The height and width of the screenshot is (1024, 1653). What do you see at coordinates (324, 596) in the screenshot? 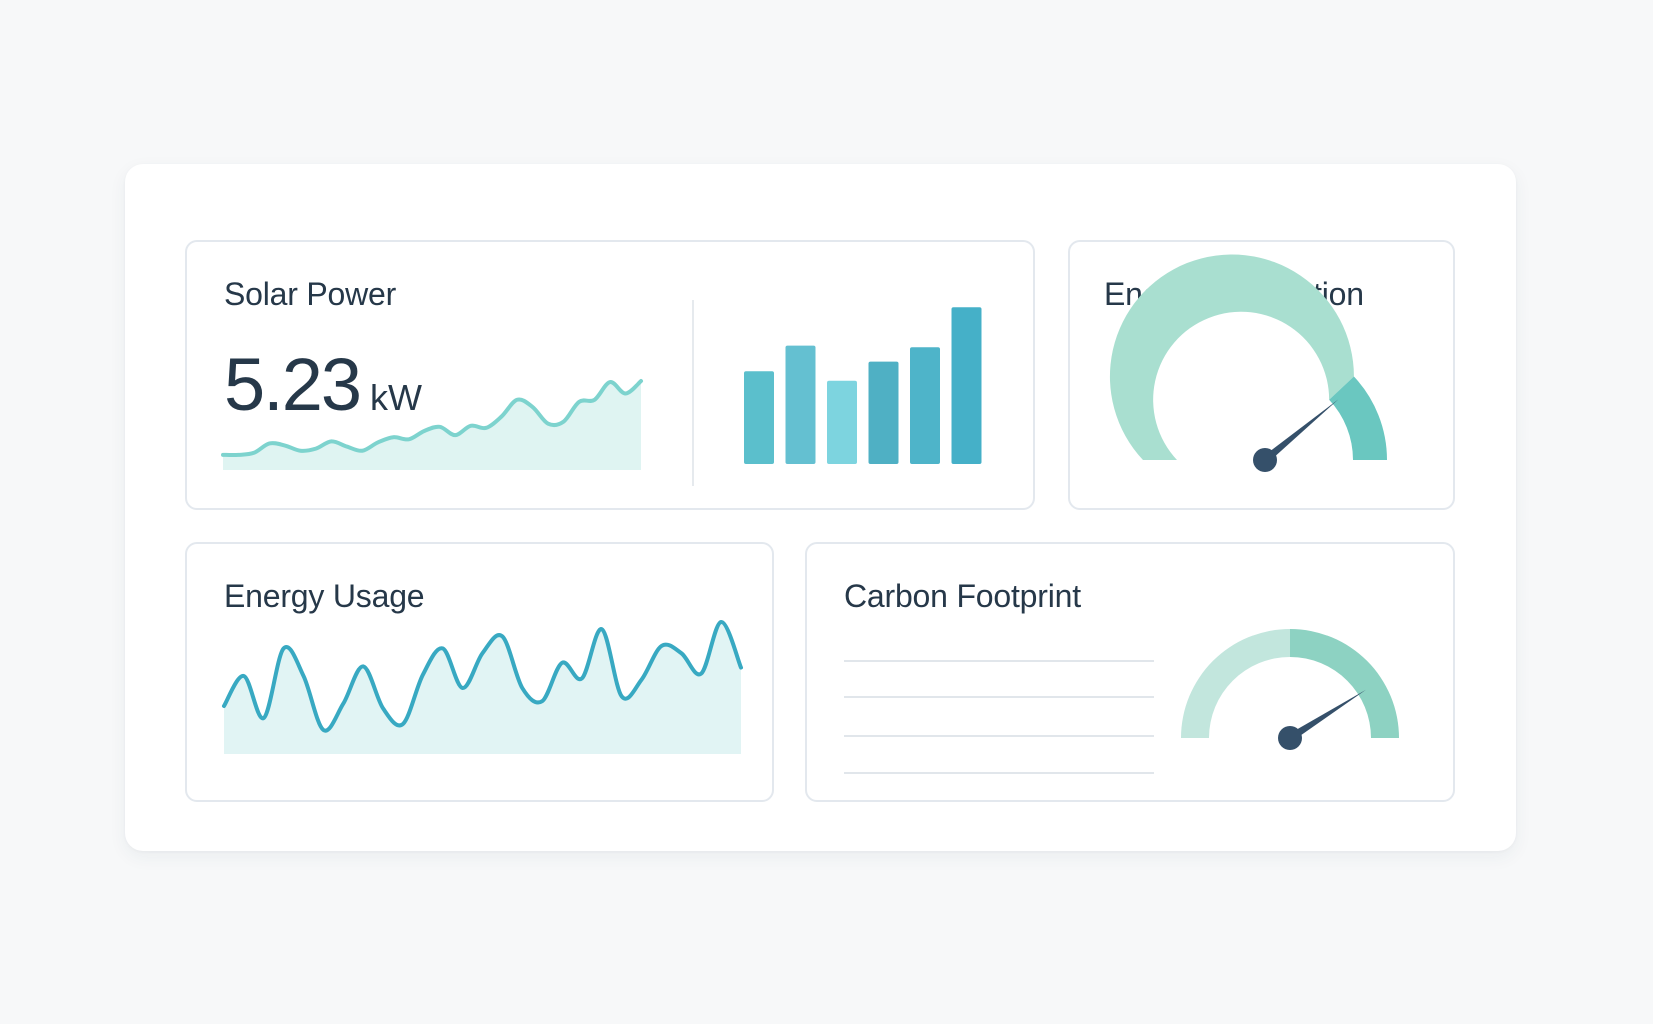
I see `energy-usage-title: Energy Usage` at bounding box center [324, 596].